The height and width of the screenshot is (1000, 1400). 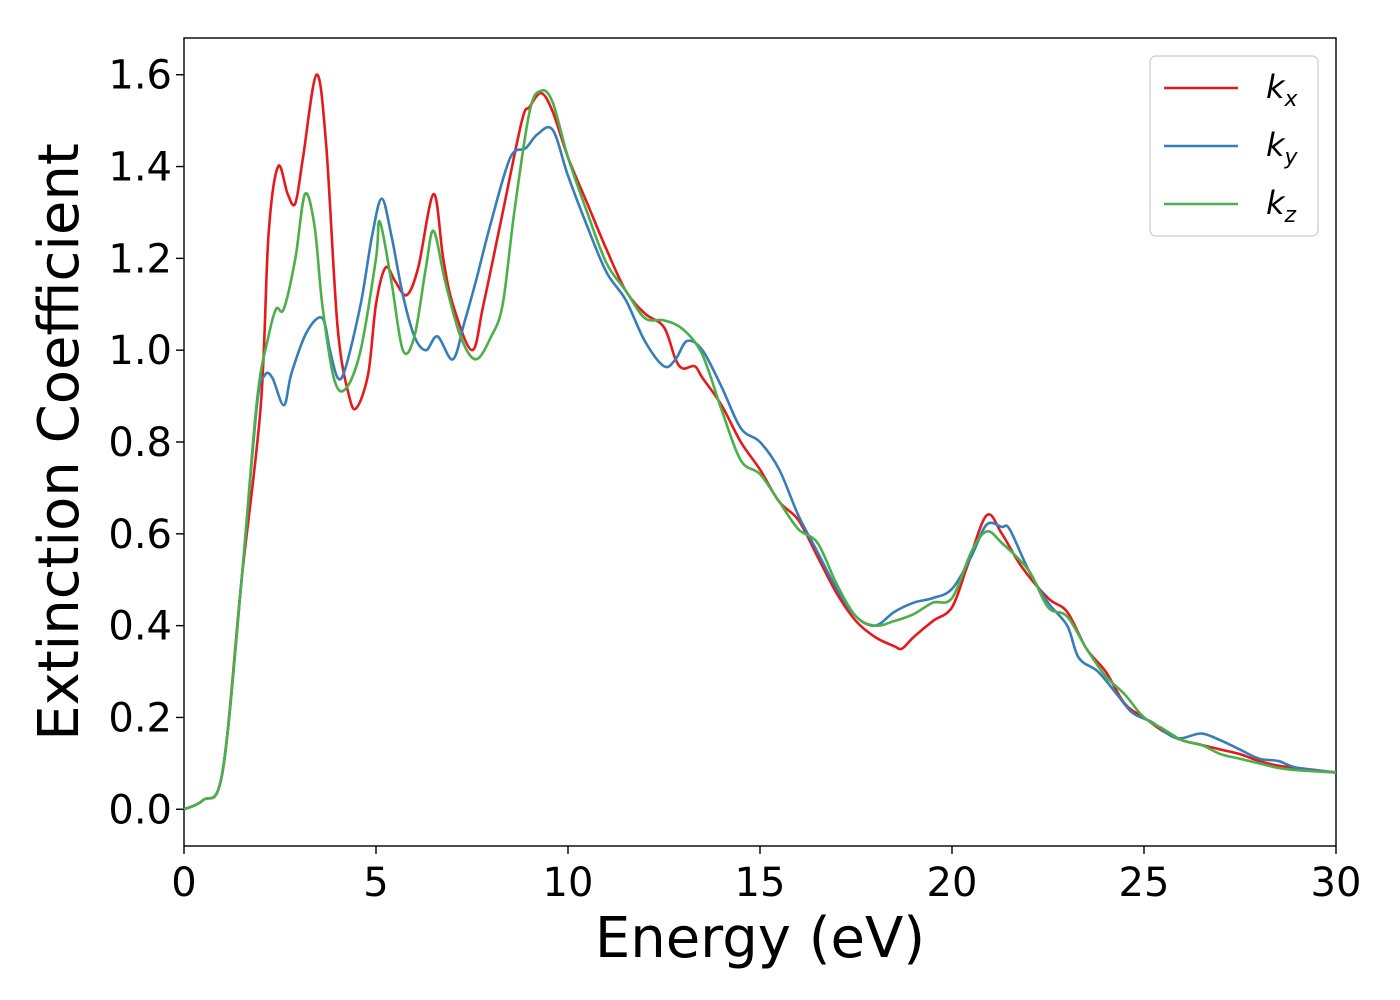 What do you see at coordinates (140, 810) in the screenshot?
I see `y-tick-label: 0.0` at bounding box center [140, 810].